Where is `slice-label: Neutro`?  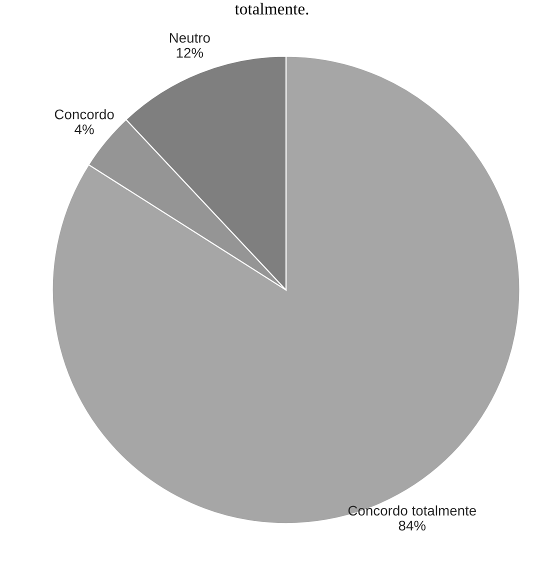 slice-label: Neutro is located at coordinates (190, 38).